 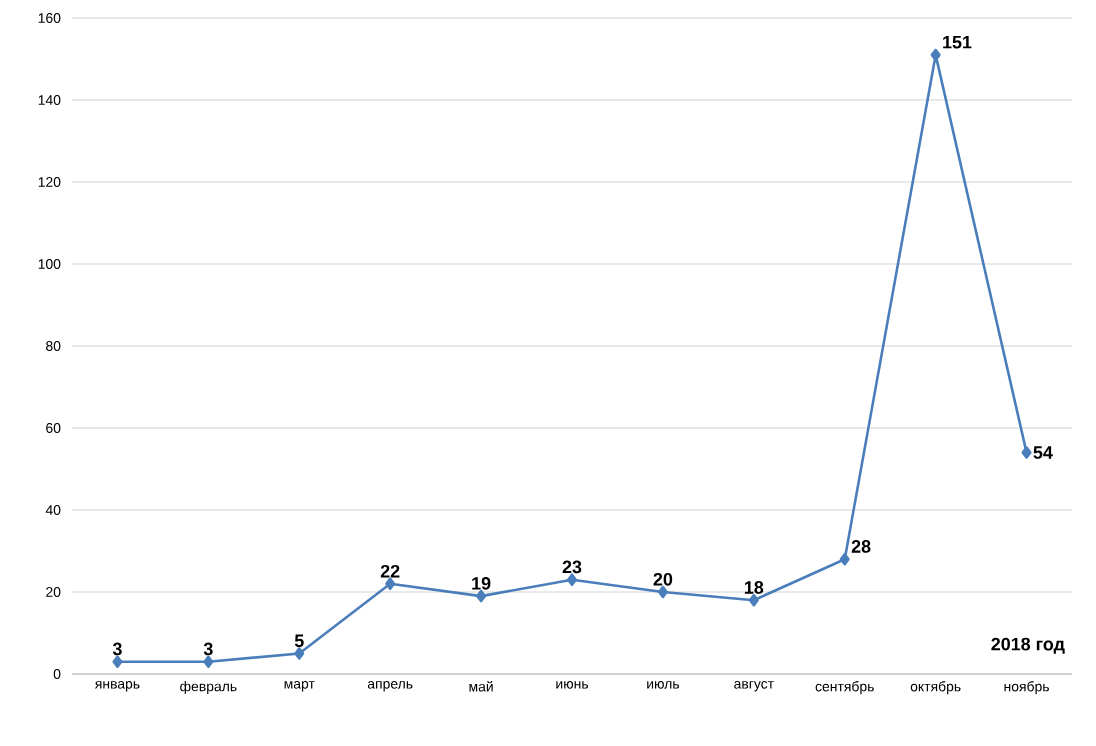 What do you see at coordinates (390, 571) in the screenshot?
I see `data-label: 22` at bounding box center [390, 571].